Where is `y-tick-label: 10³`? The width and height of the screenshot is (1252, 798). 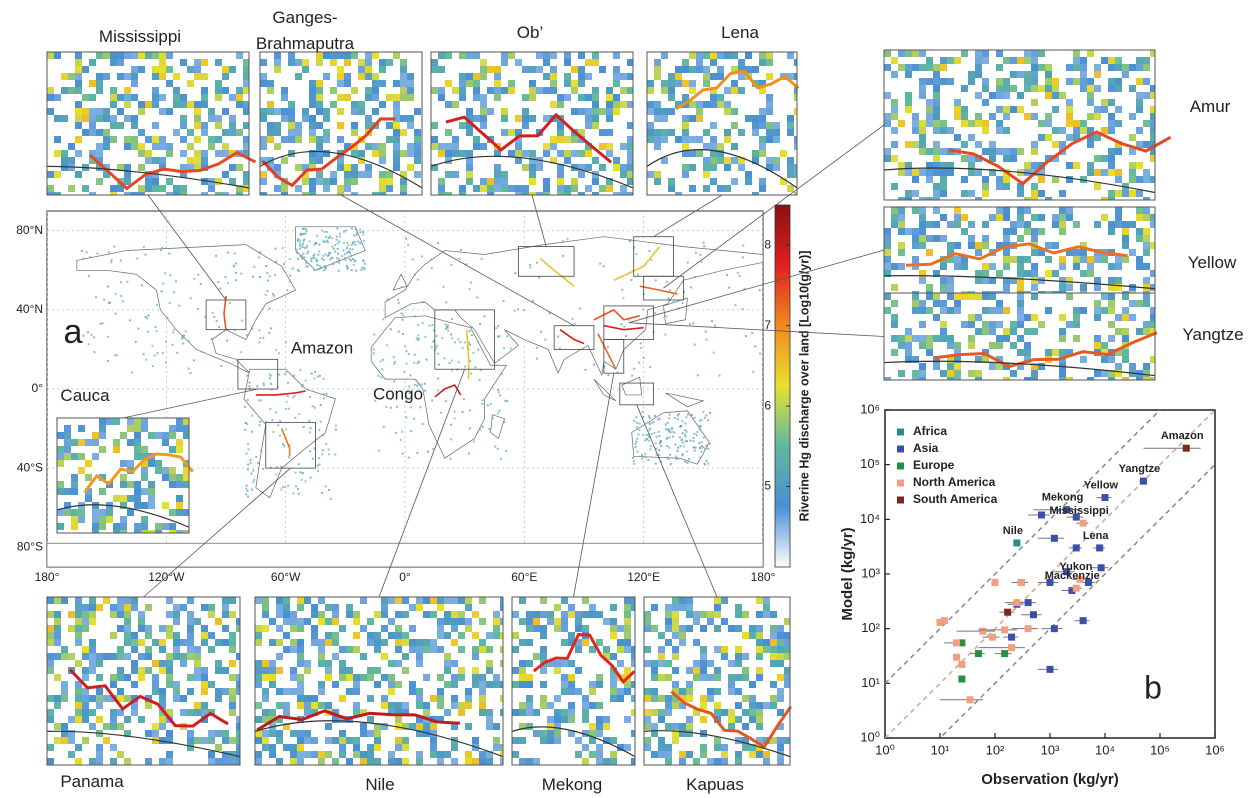 y-tick-label: 10³ is located at coordinates (870, 572).